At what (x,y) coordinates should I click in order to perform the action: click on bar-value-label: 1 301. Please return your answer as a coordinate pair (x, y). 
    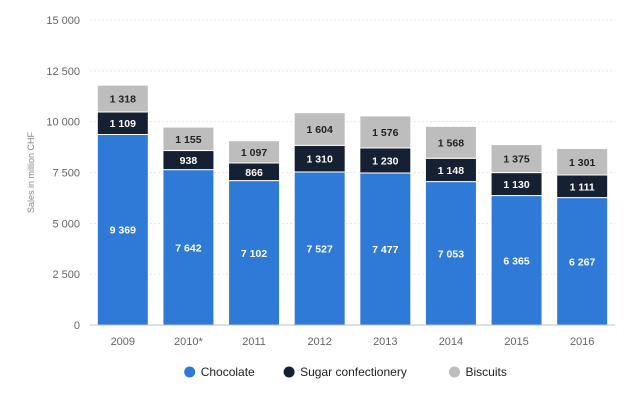
    Looking at the image, I should click on (582, 163).